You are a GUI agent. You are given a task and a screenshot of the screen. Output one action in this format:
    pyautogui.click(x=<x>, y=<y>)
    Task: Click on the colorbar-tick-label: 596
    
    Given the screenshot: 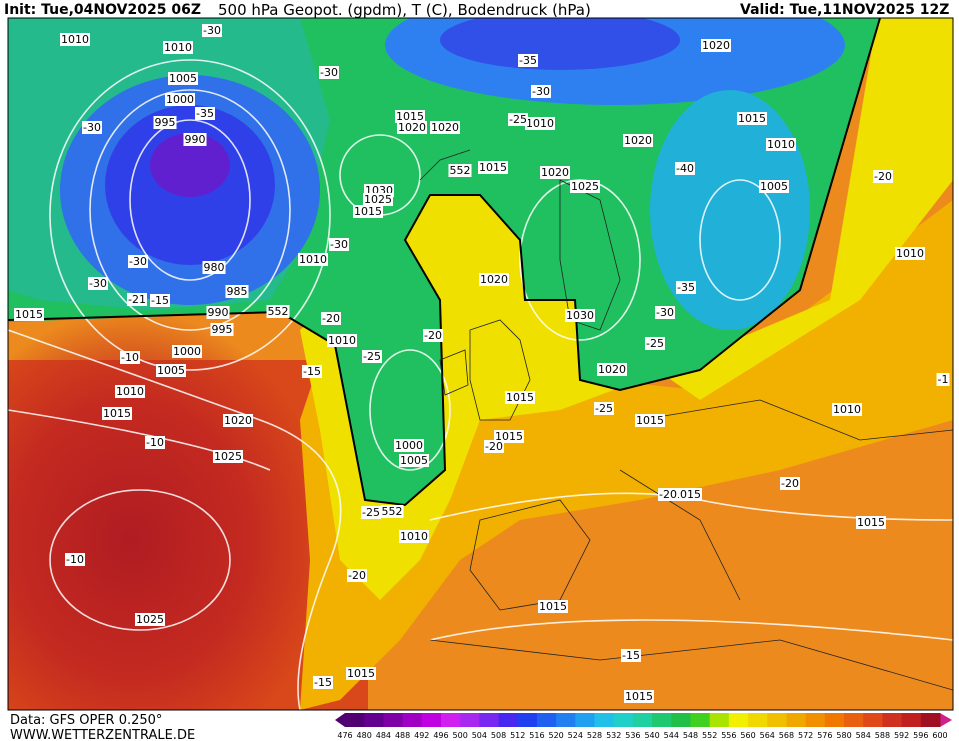 What is the action you would take?
    pyautogui.click(x=920, y=735)
    